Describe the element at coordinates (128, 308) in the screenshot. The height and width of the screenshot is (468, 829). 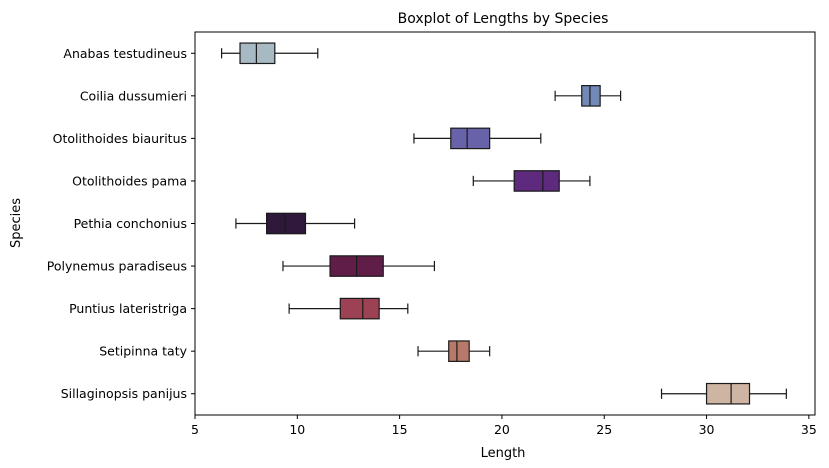
I see `y-tick-label: Puntius lateristriga` at that location.